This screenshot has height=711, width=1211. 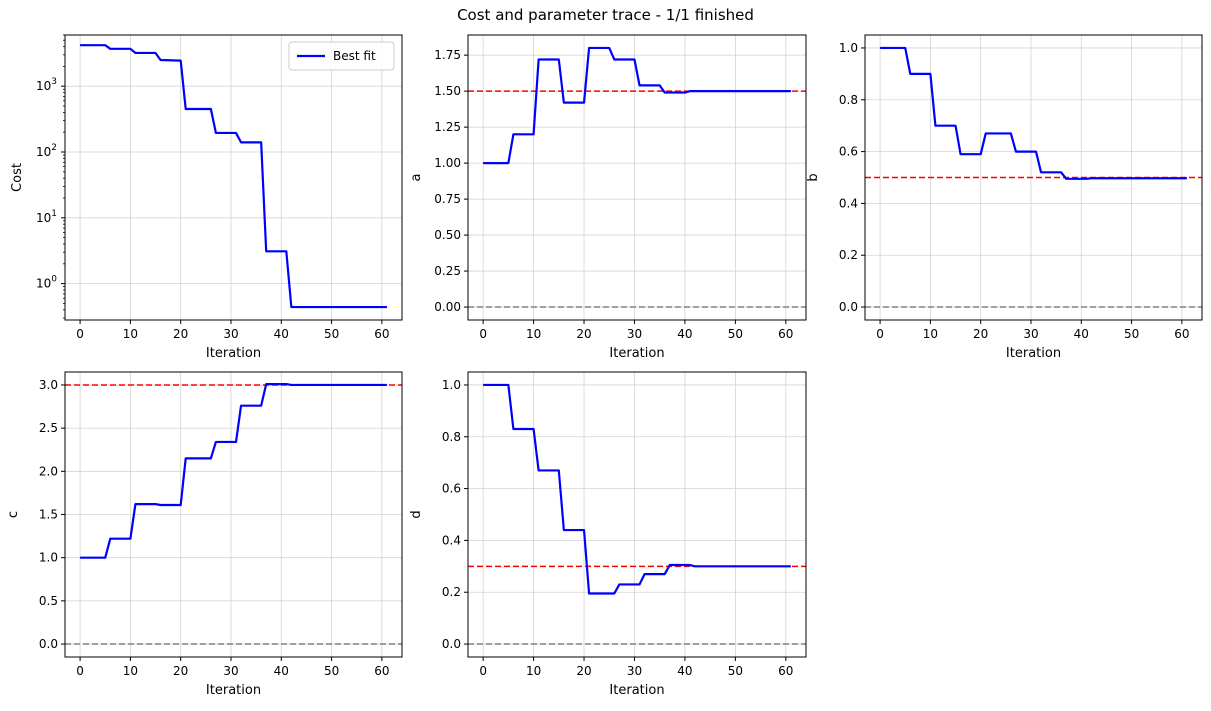 What do you see at coordinates (637, 489) in the screenshot?
I see `series-line-d` at bounding box center [637, 489].